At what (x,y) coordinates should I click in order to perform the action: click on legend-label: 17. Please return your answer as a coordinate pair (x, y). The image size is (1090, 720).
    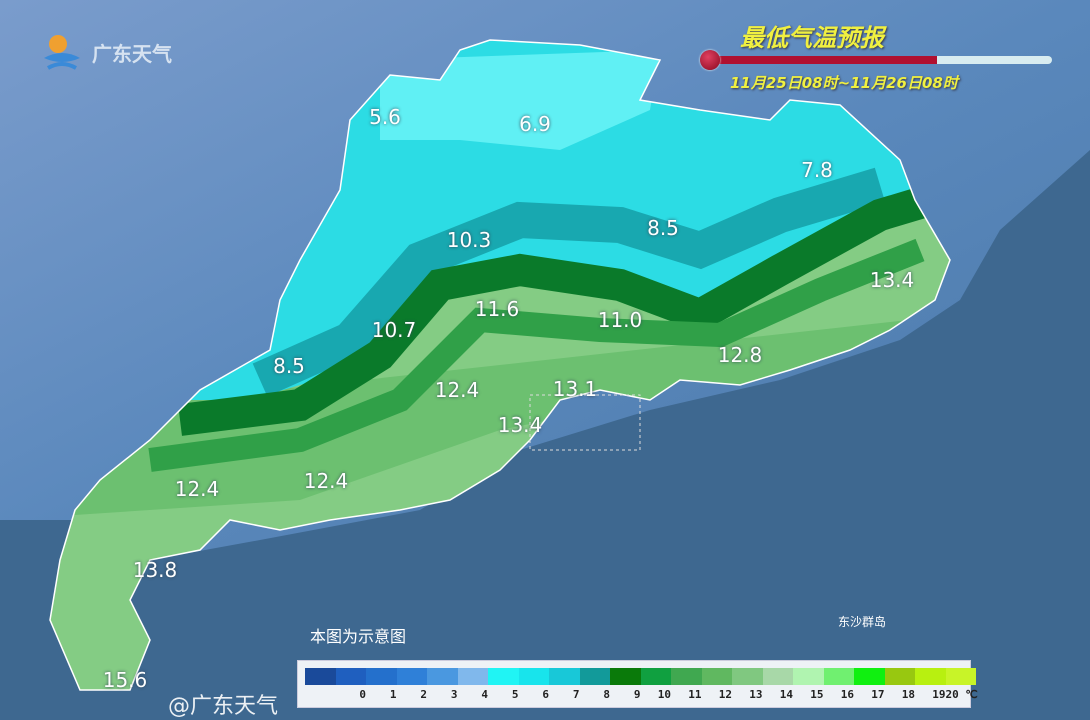
    Looking at the image, I should click on (878, 694).